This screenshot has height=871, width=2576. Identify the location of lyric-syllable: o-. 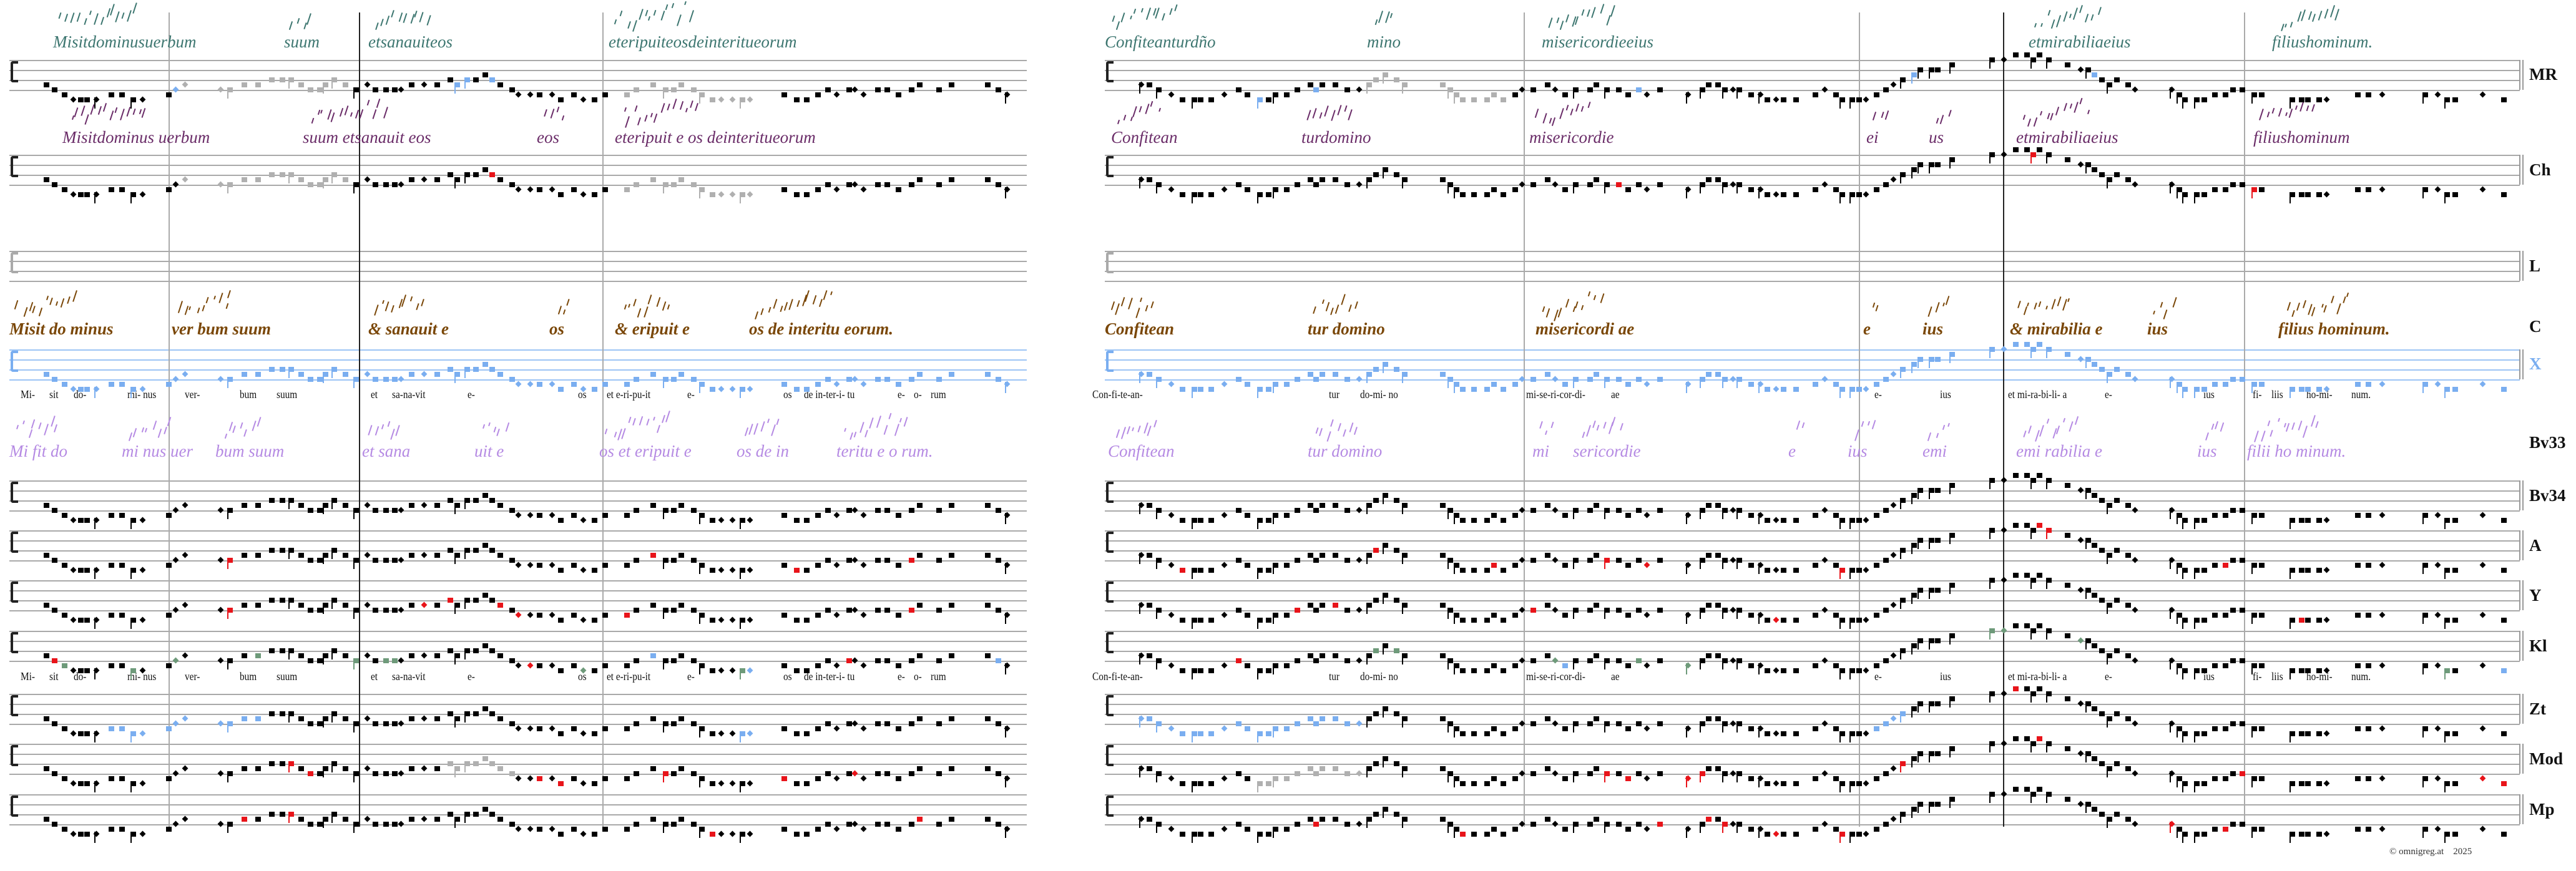
(918, 394).